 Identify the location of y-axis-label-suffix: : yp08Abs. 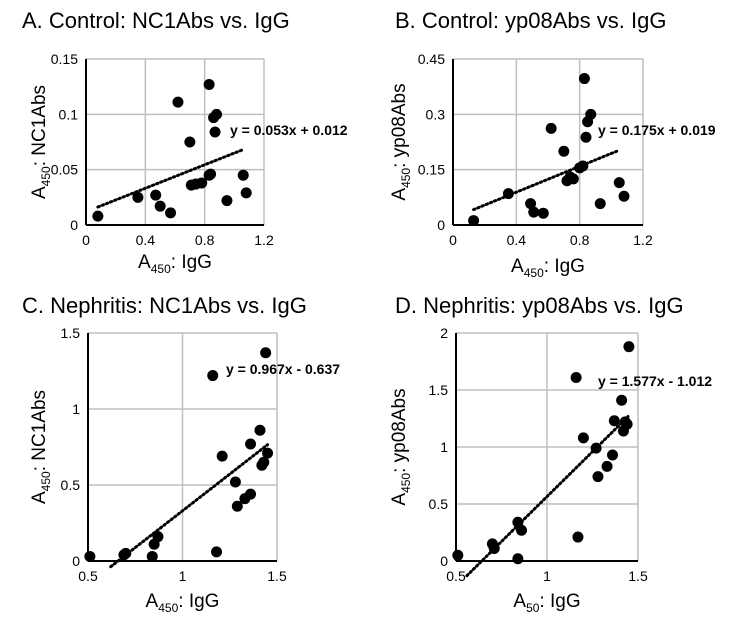
(399, 430).